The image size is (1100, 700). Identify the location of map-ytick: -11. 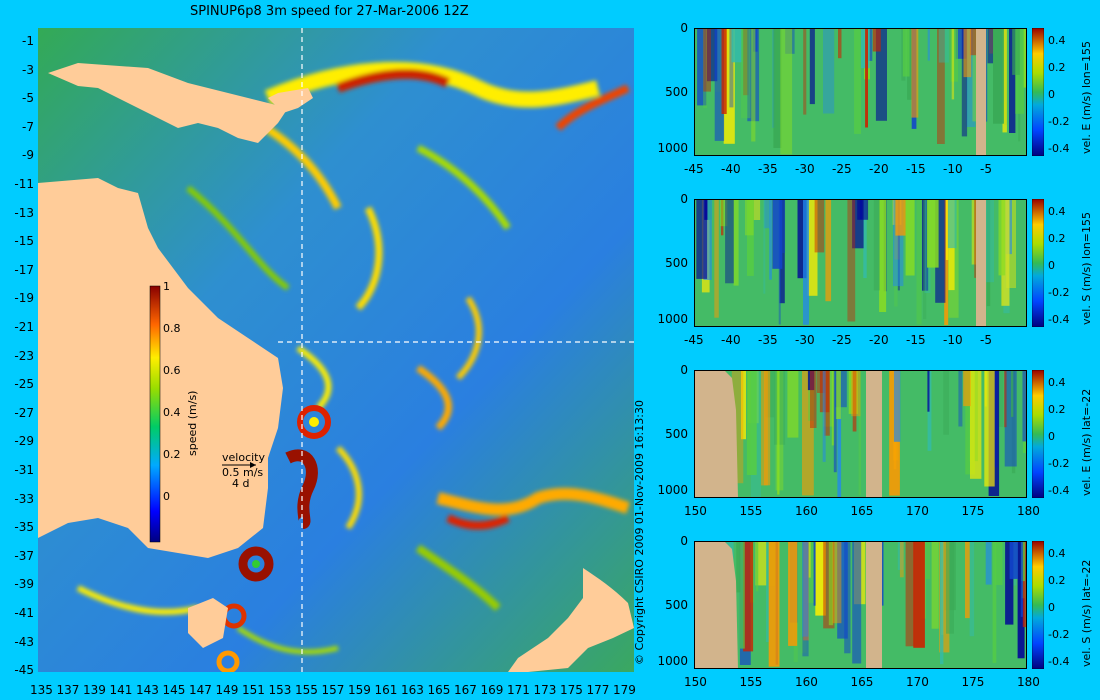
(24, 184).